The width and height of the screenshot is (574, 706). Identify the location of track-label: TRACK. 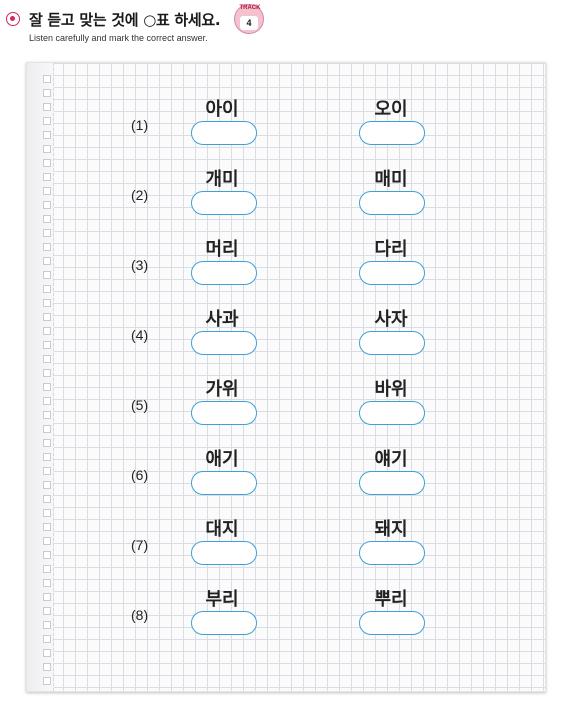
(250, 8).